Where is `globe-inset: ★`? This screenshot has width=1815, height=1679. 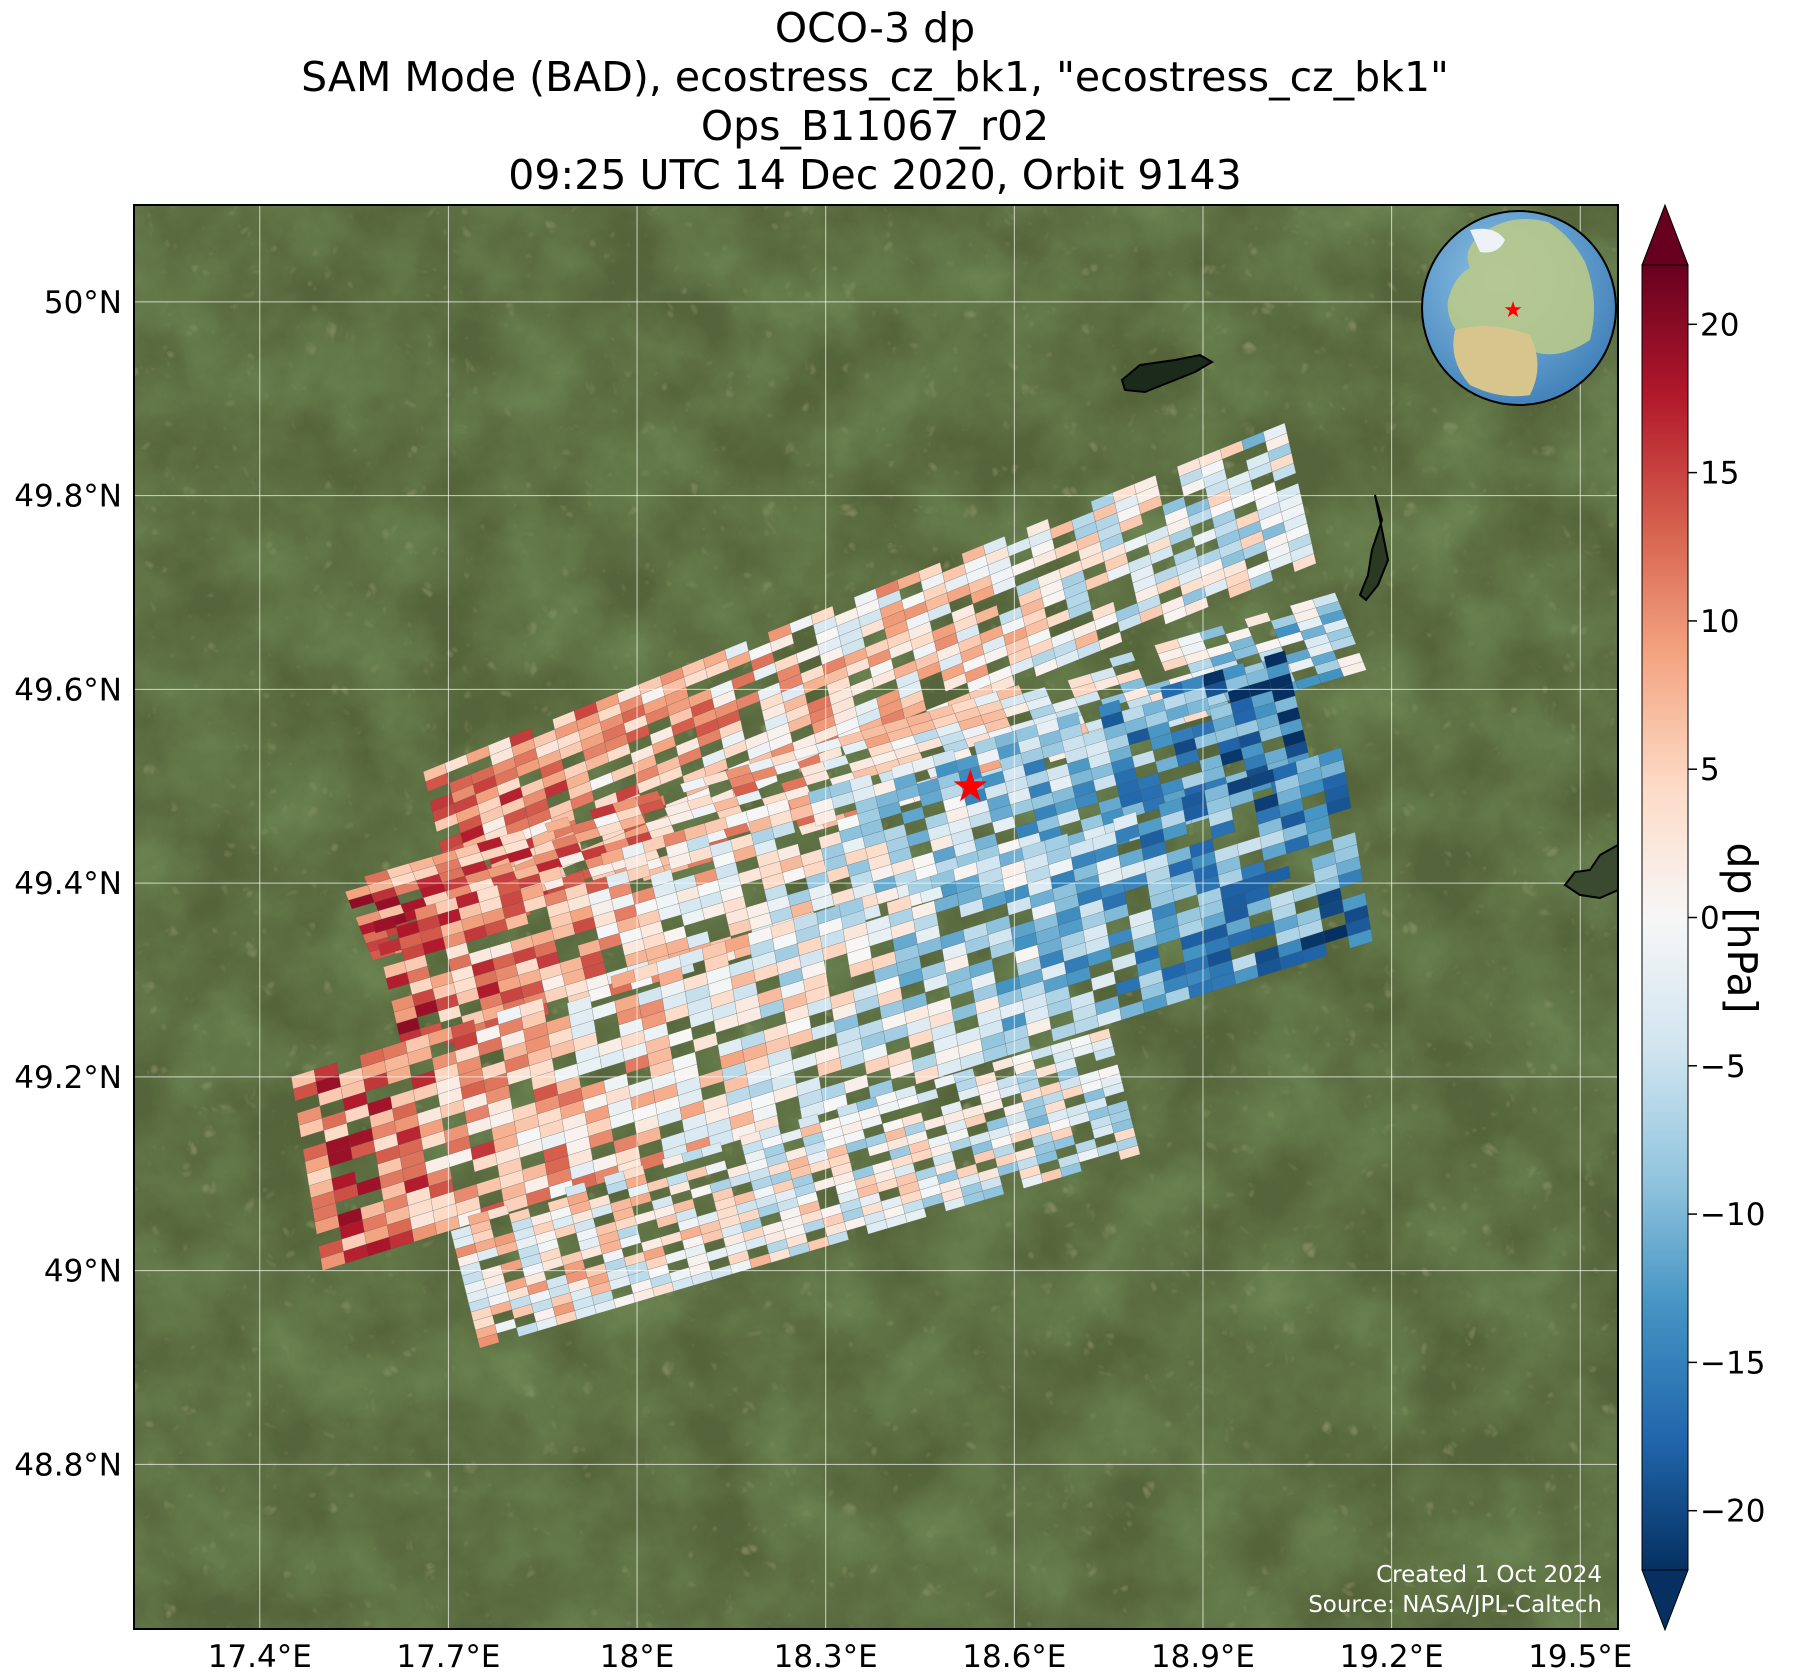 globe-inset: ★ is located at coordinates (1519, 308).